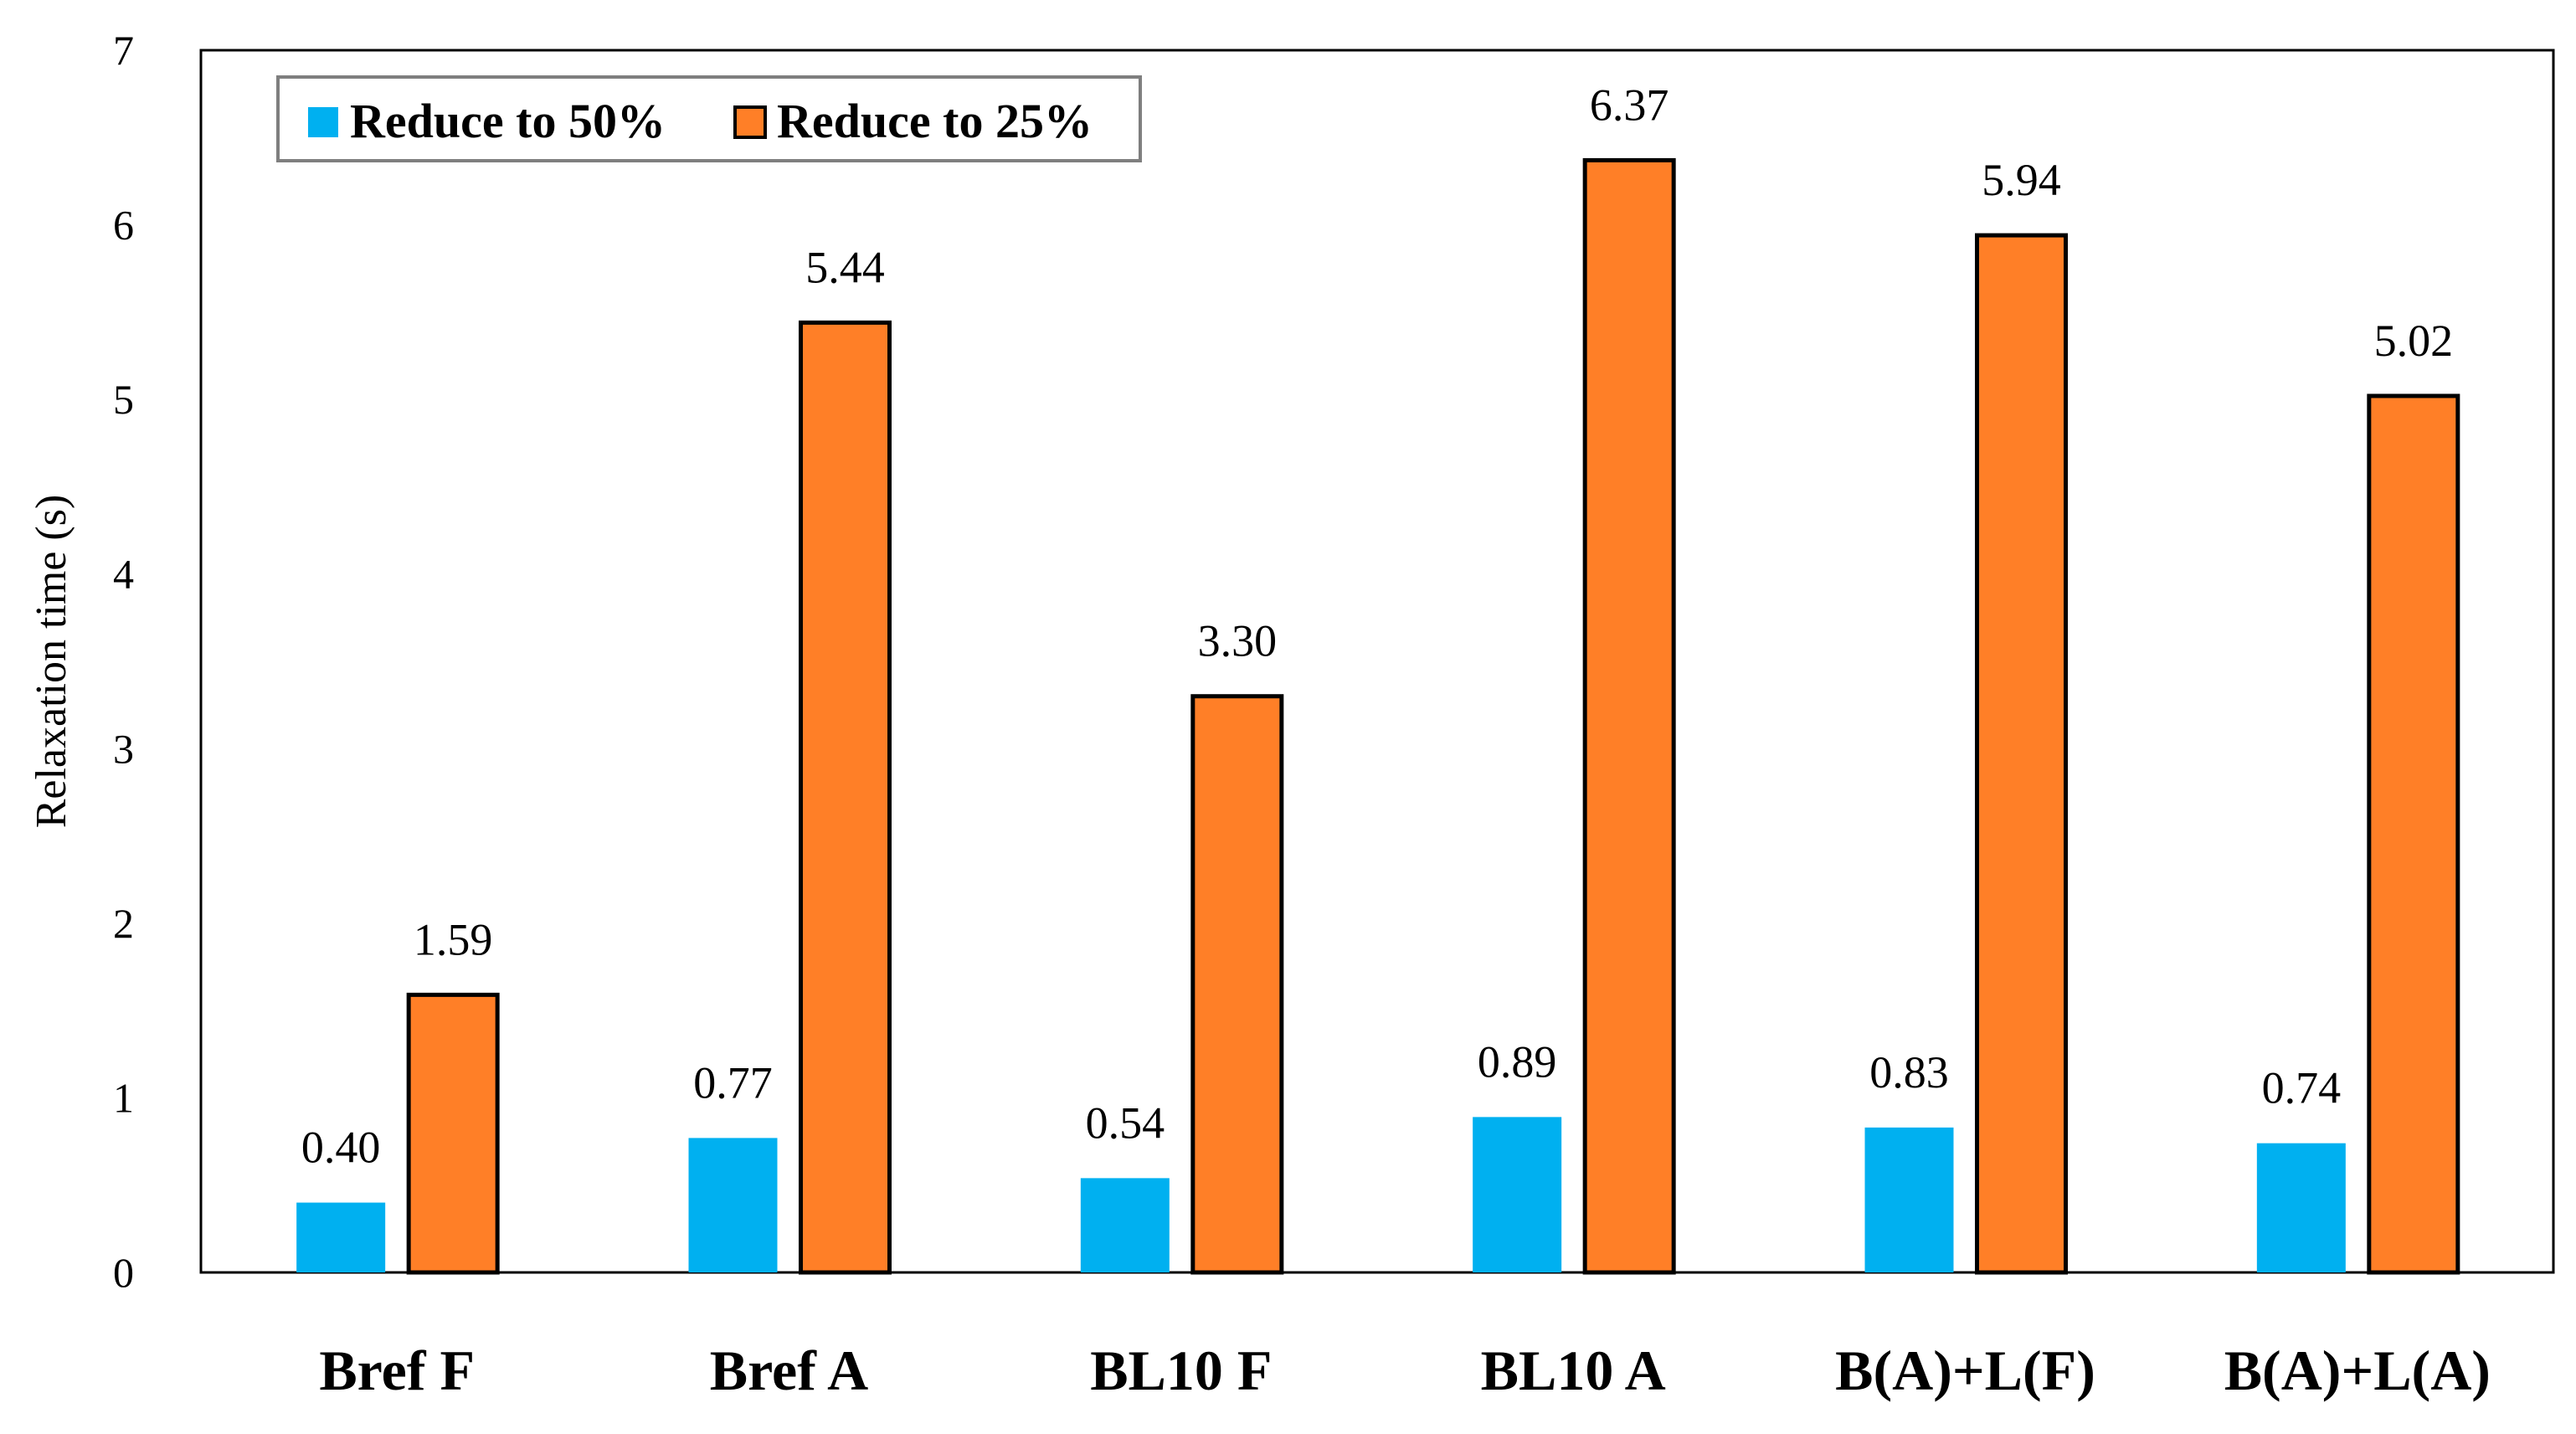  What do you see at coordinates (1630, 105) in the screenshot?
I see `value-label: 6.37` at bounding box center [1630, 105].